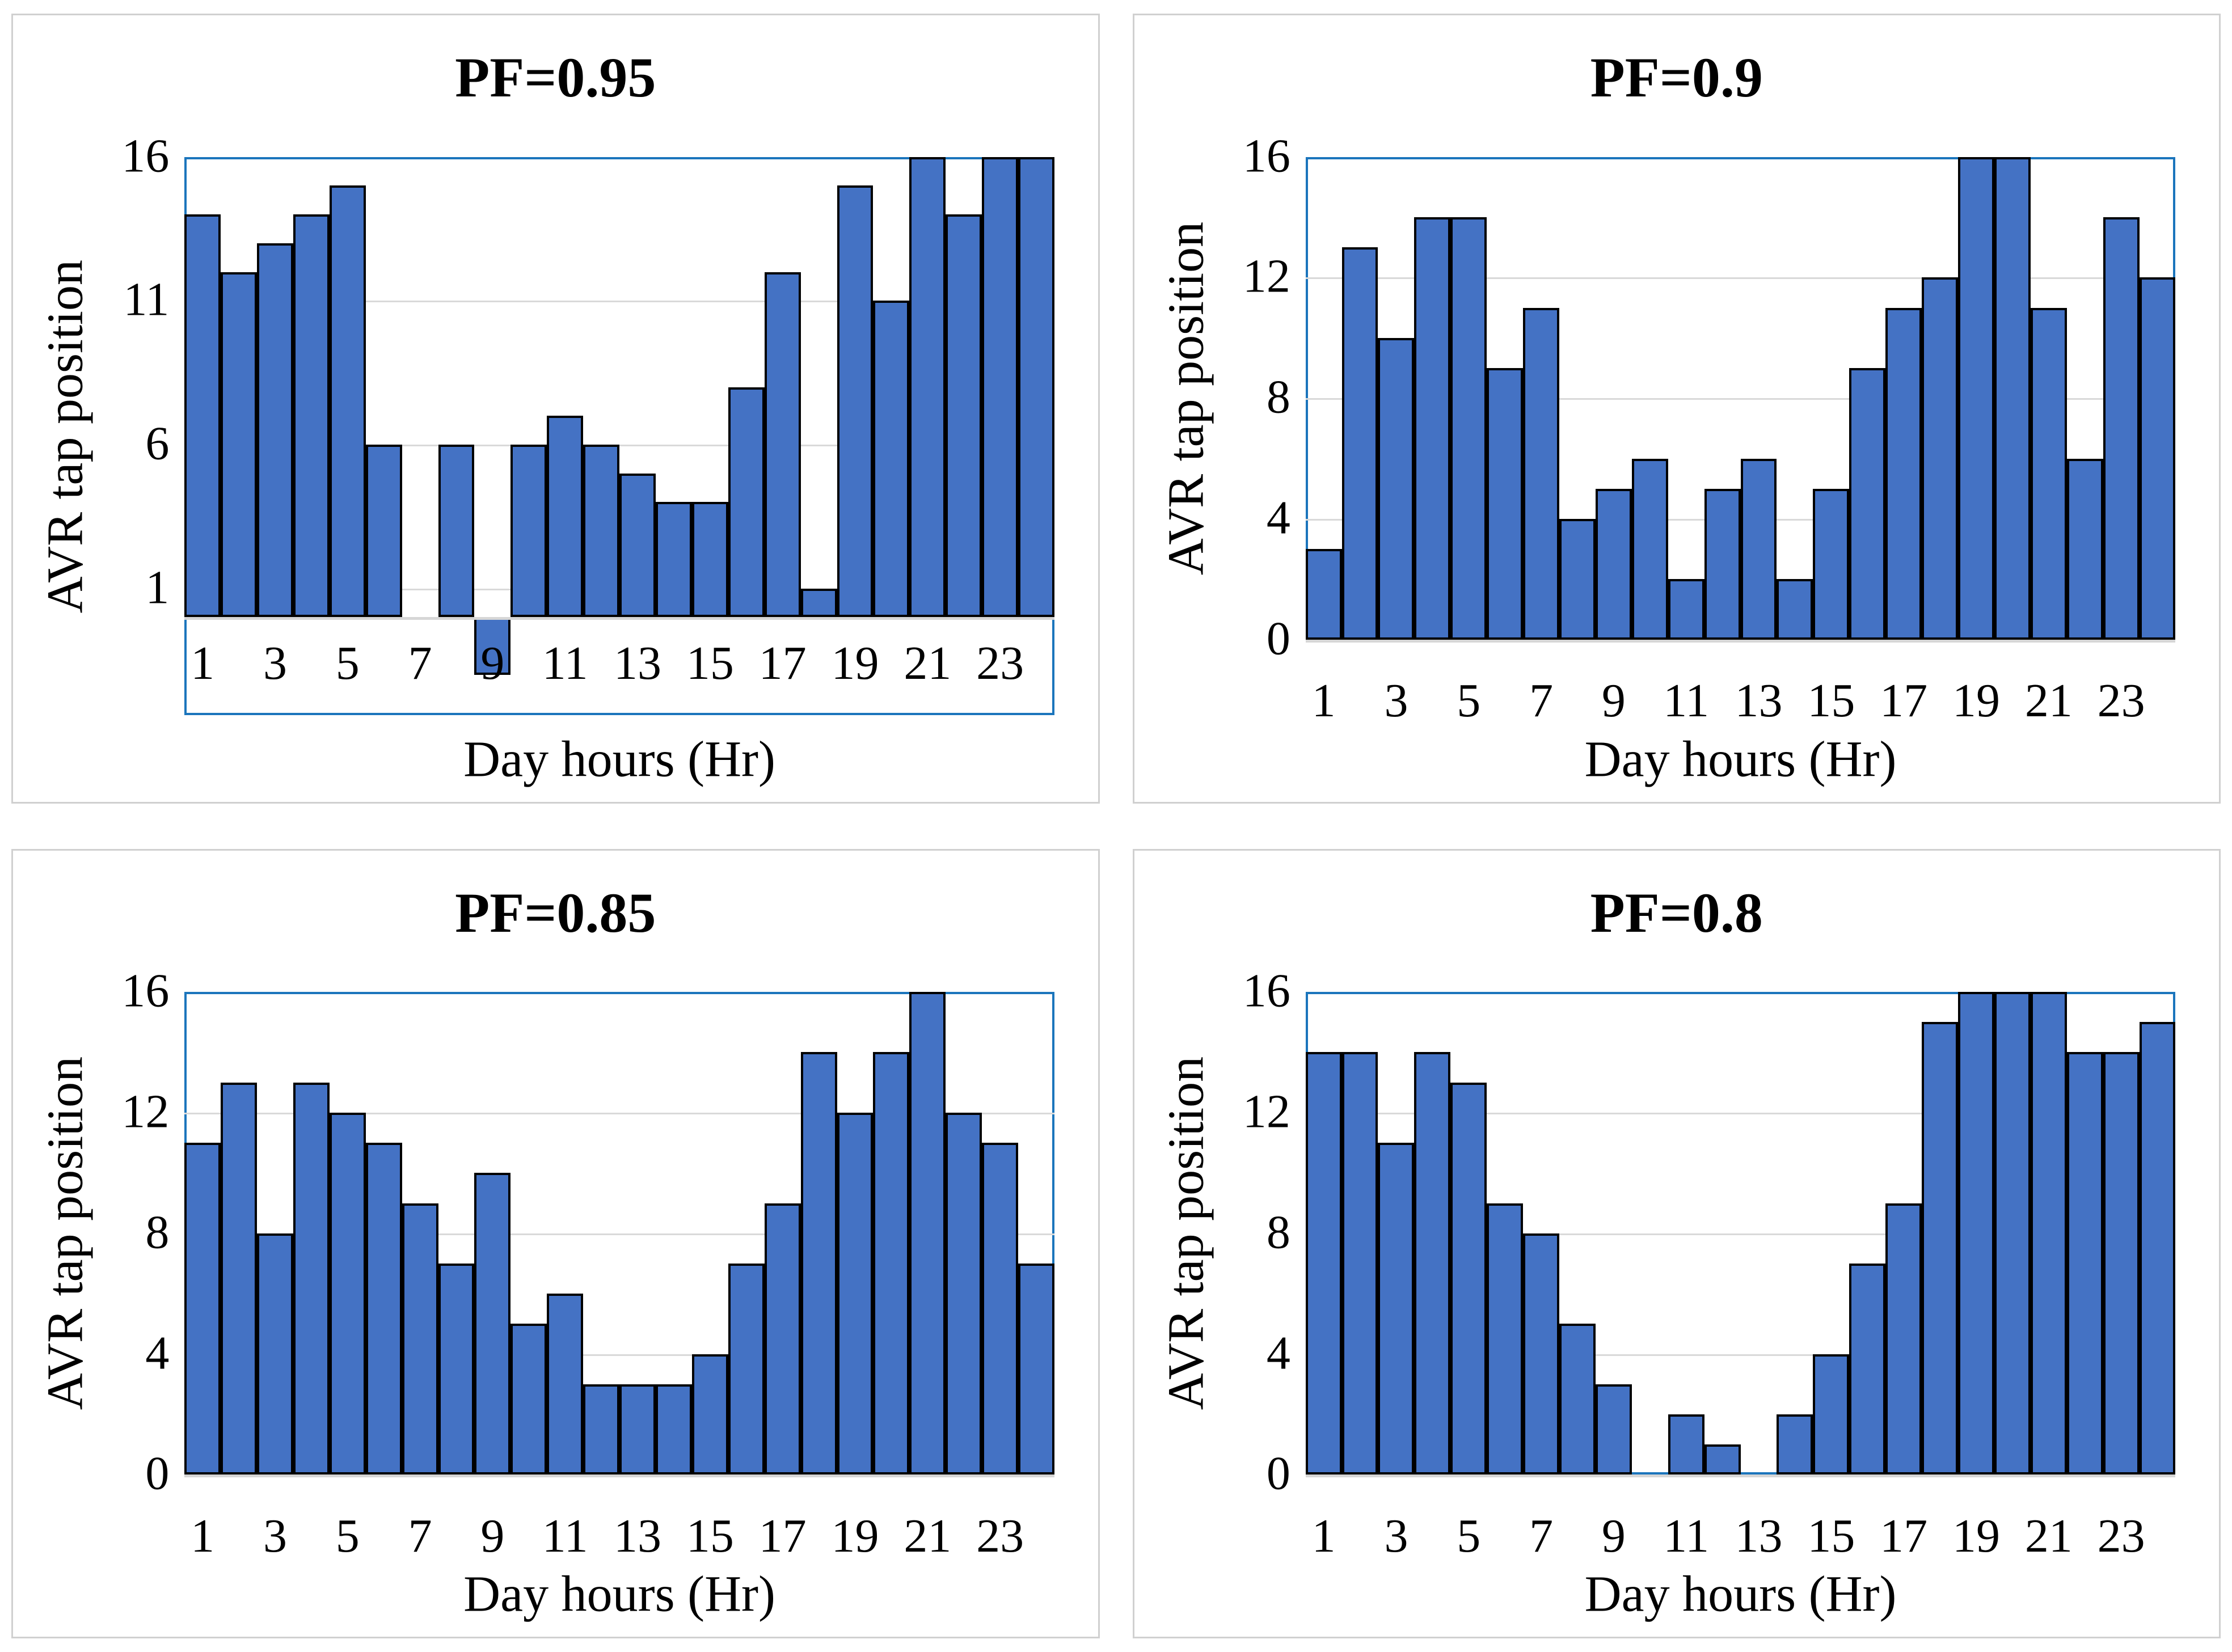 The height and width of the screenshot is (1652, 2232). What do you see at coordinates (146, 299) in the screenshot?
I see `y-tick-label: 11` at bounding box center [146, 299].